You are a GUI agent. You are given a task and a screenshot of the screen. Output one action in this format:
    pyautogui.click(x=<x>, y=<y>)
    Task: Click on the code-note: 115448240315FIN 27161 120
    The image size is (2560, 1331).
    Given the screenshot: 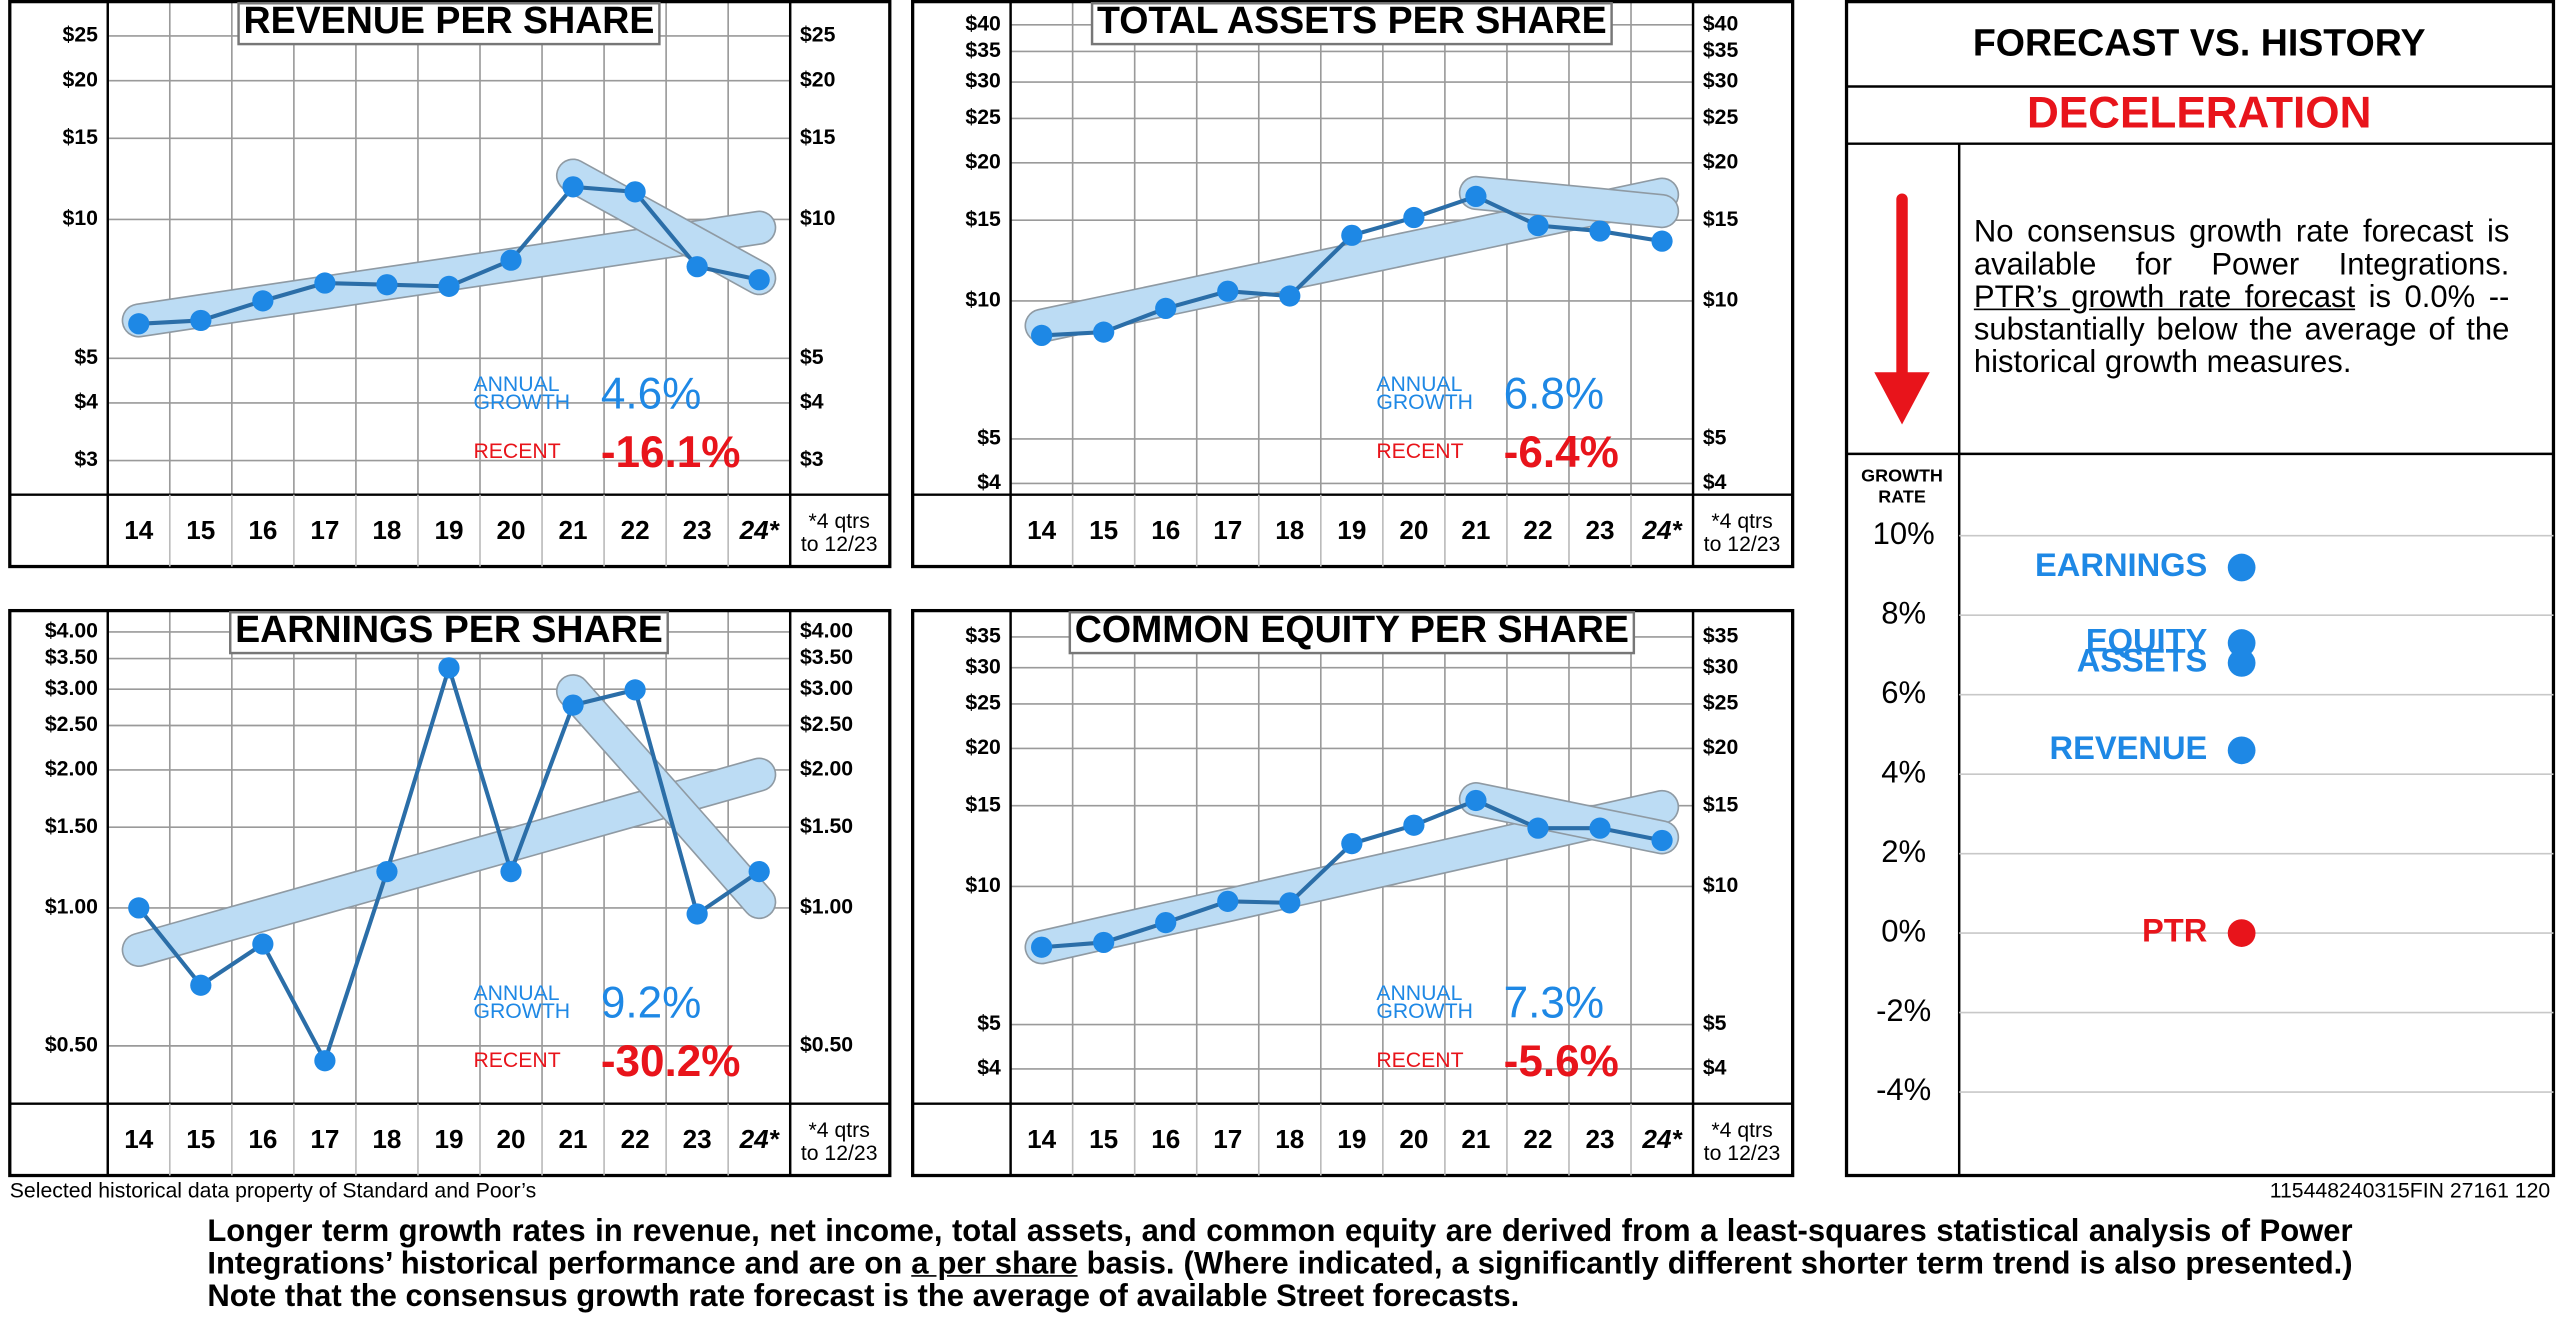 What is the action you would take?
    pyautogui.click(x=2410, y=1190)
    